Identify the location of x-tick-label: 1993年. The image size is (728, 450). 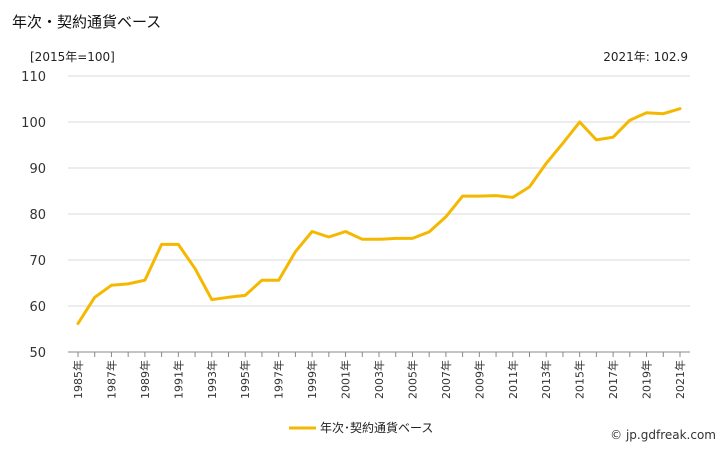
(212, 379).